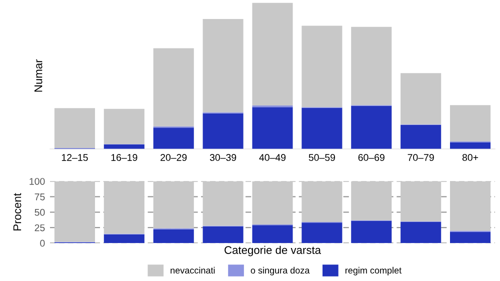  I want to click on y-tick-label: 100, so click(37, 181).